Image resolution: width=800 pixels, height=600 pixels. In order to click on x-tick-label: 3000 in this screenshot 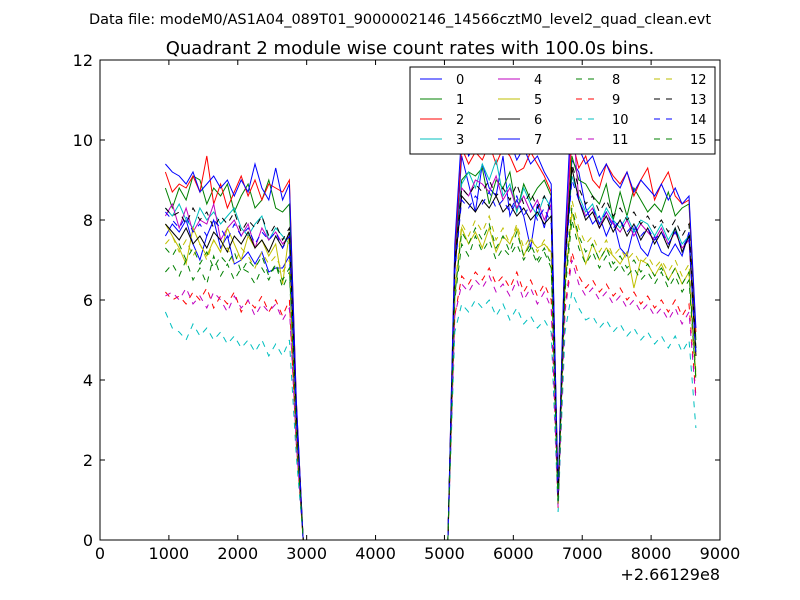, I will do `click(306, 553)`.